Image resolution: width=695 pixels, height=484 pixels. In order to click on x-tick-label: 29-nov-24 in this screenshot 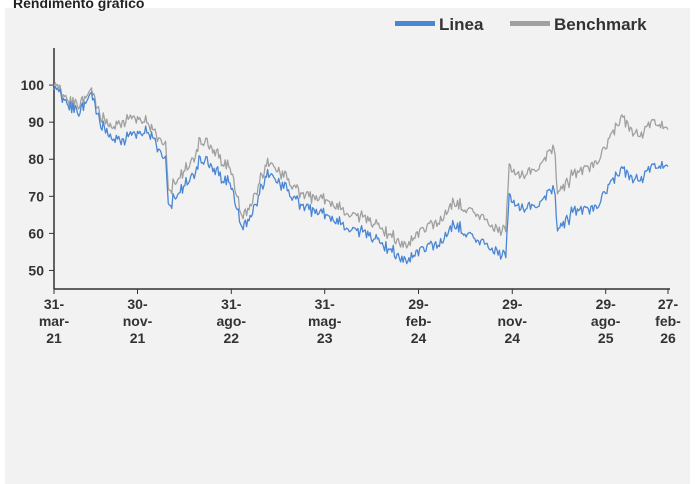, I will do `click(512, 321)`.